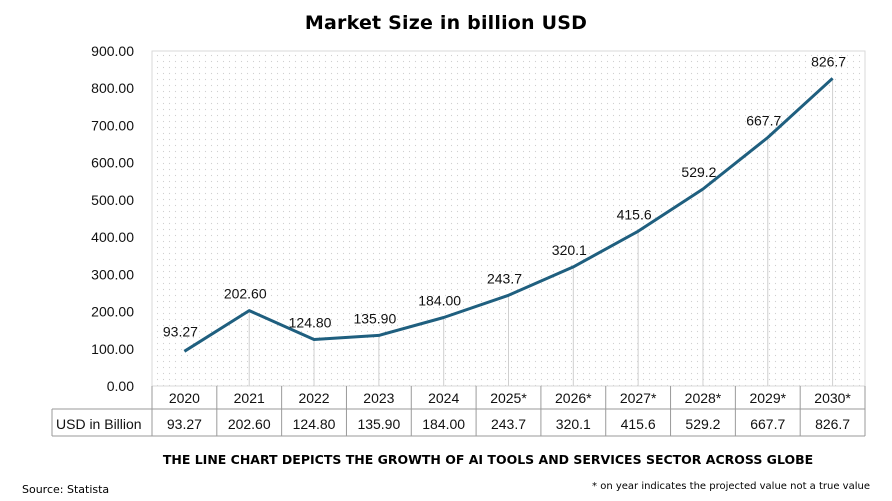  I want to click on x-tick-label: 2023, so click(378, 398).